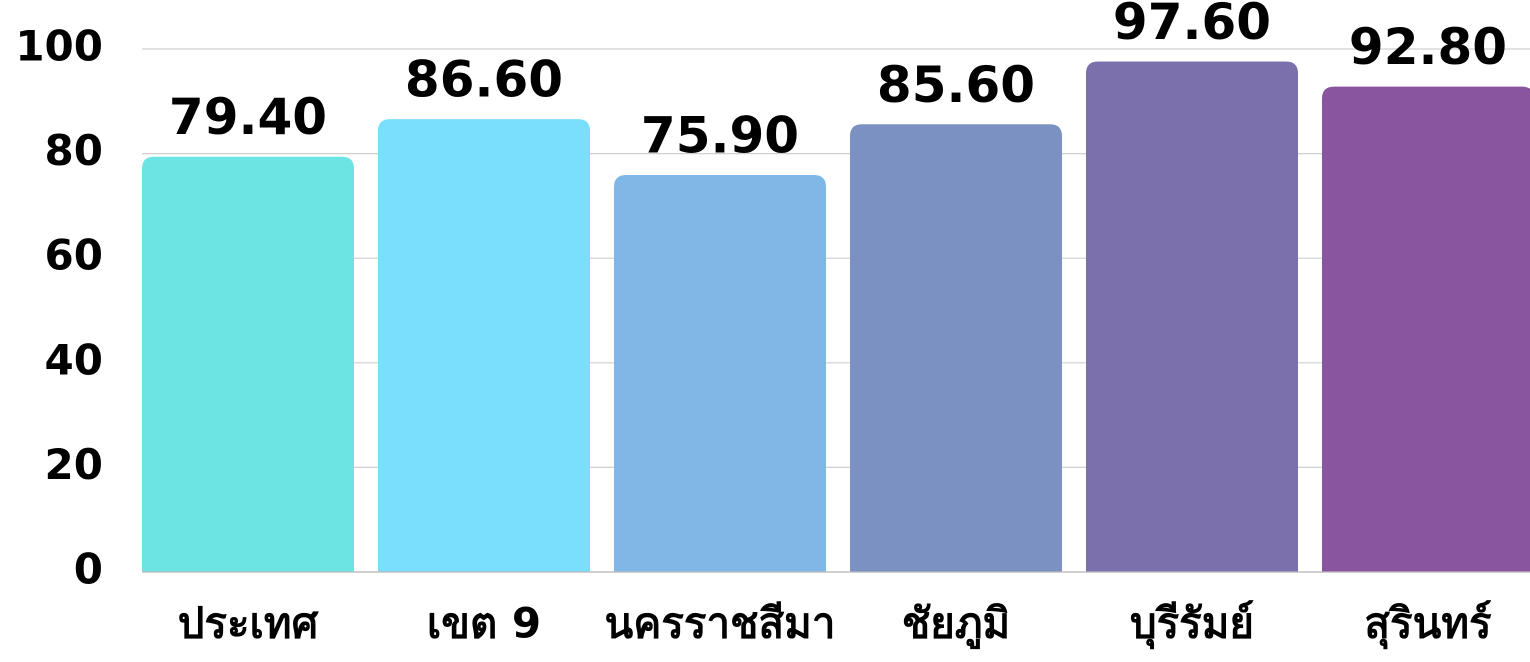  Describe the element at coordinates (1428, 47) in the screenshot. I see `value-label: 92.80` at that location.